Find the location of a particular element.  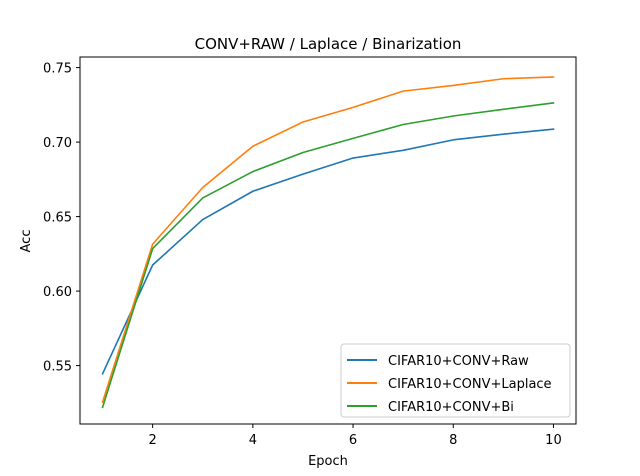

x-tick-label: 4 is located at coordinates (253, 440).